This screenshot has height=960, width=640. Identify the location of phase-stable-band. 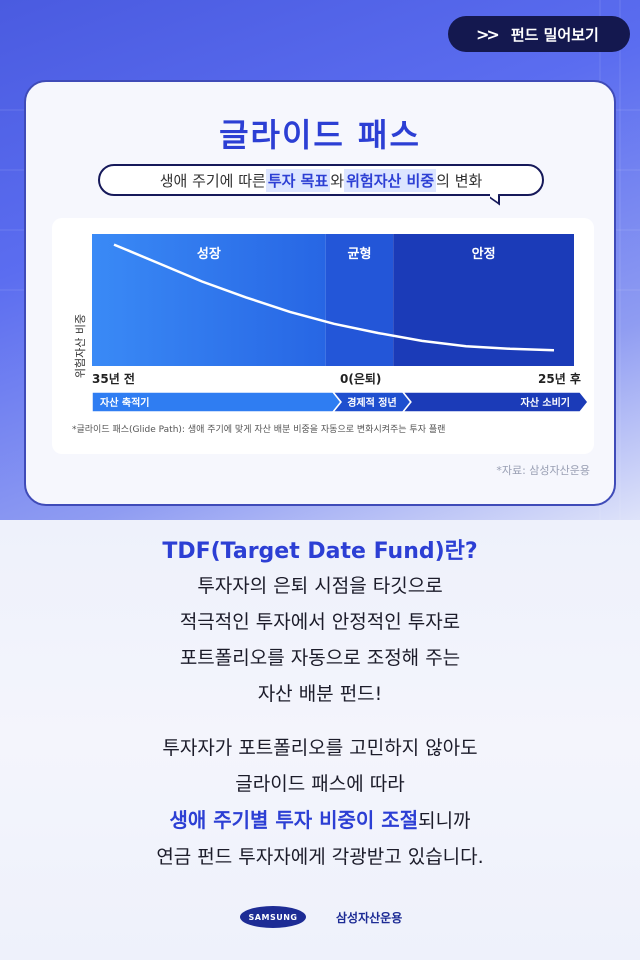
(483, 300).